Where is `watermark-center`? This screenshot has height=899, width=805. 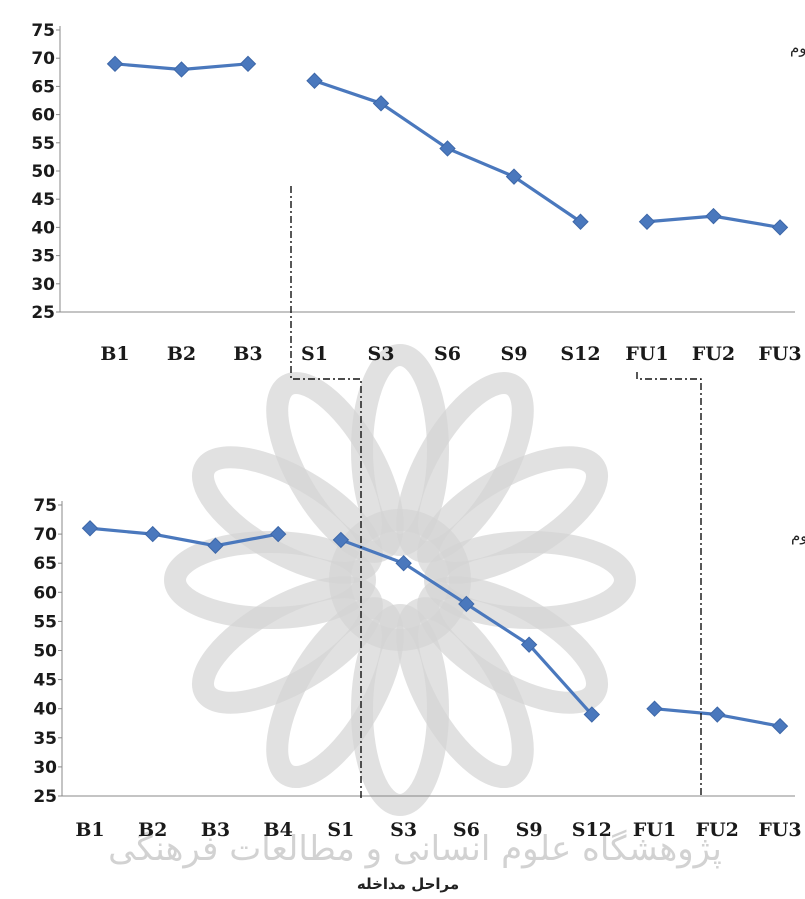 watermark-center is located at coordinates (400, 580).